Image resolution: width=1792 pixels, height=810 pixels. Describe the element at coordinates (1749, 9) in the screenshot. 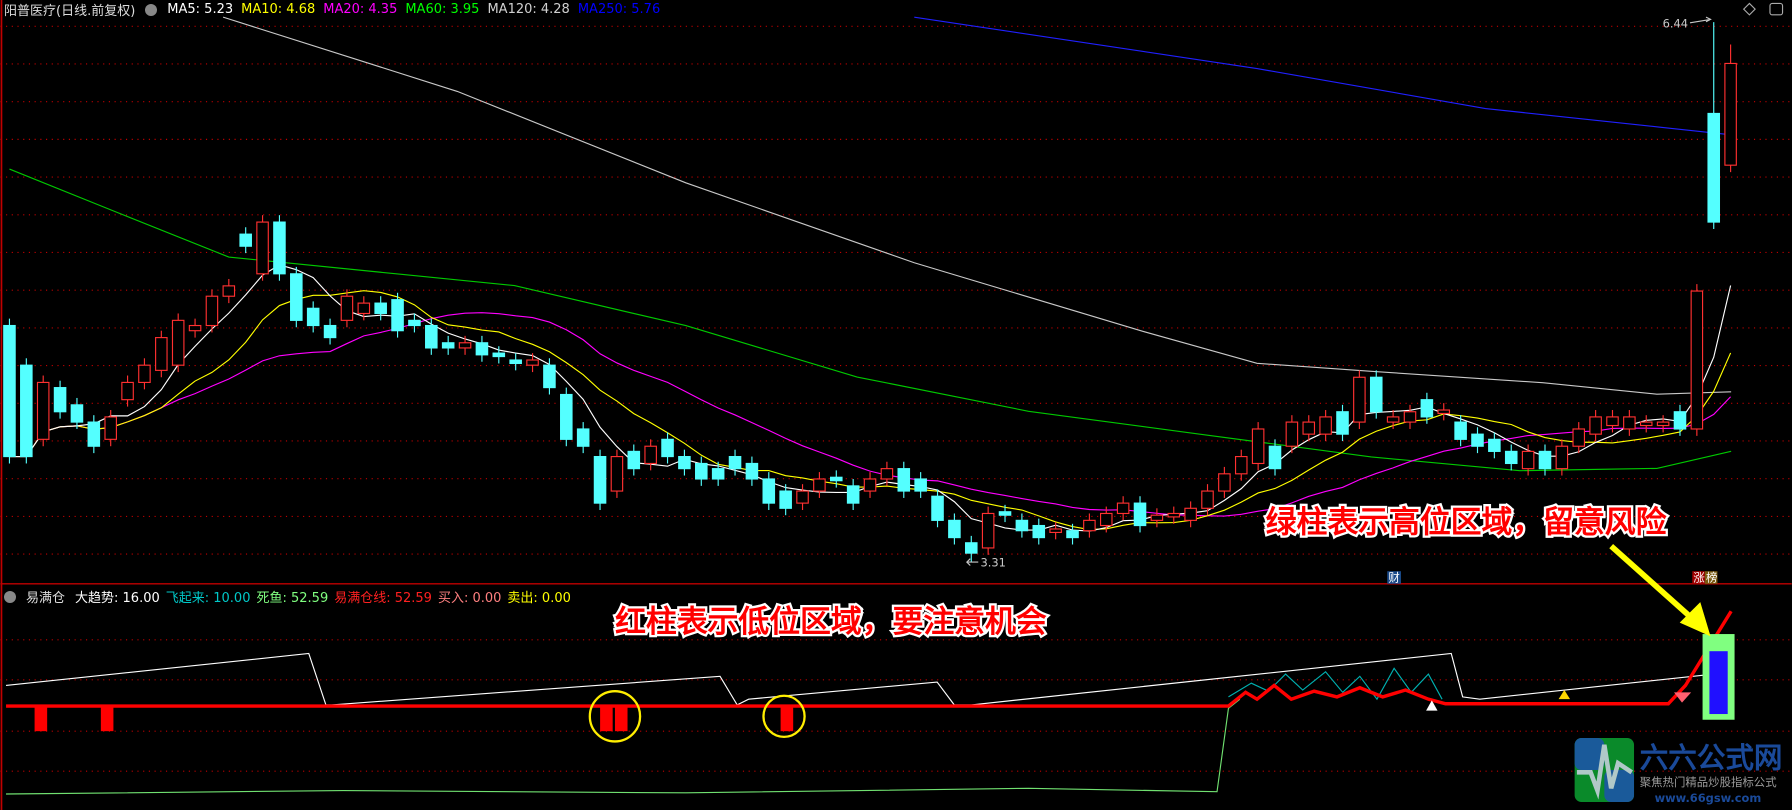

I see `diamond-icon` at that location.